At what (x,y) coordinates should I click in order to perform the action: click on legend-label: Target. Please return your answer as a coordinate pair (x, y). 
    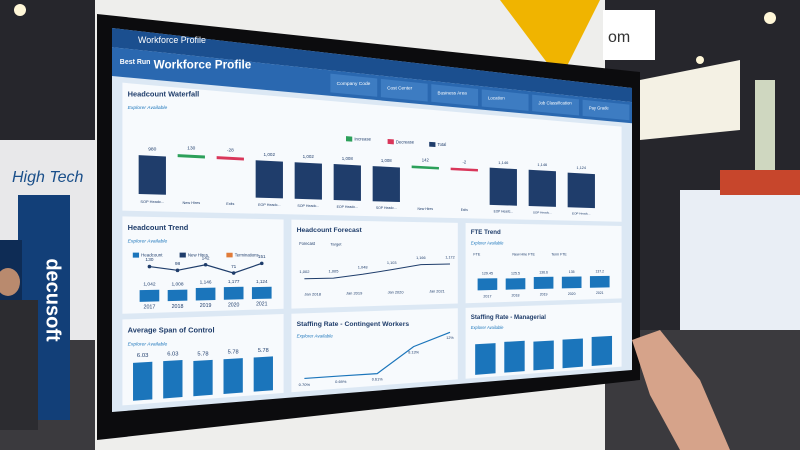
    Looking at the image, I should click on (336, 243).